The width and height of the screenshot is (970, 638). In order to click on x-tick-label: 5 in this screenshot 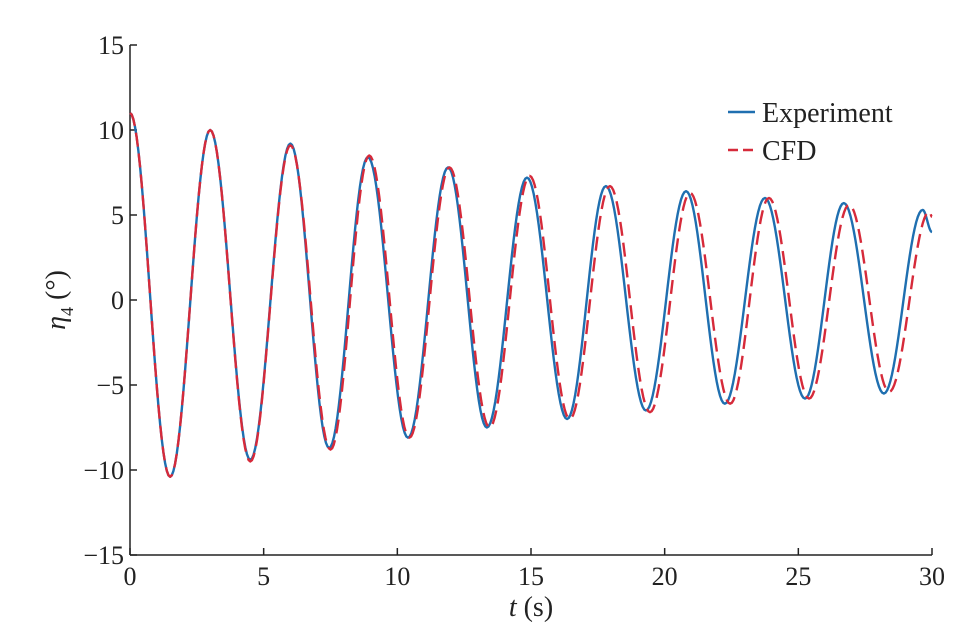, I will do `click(263, 576)`.